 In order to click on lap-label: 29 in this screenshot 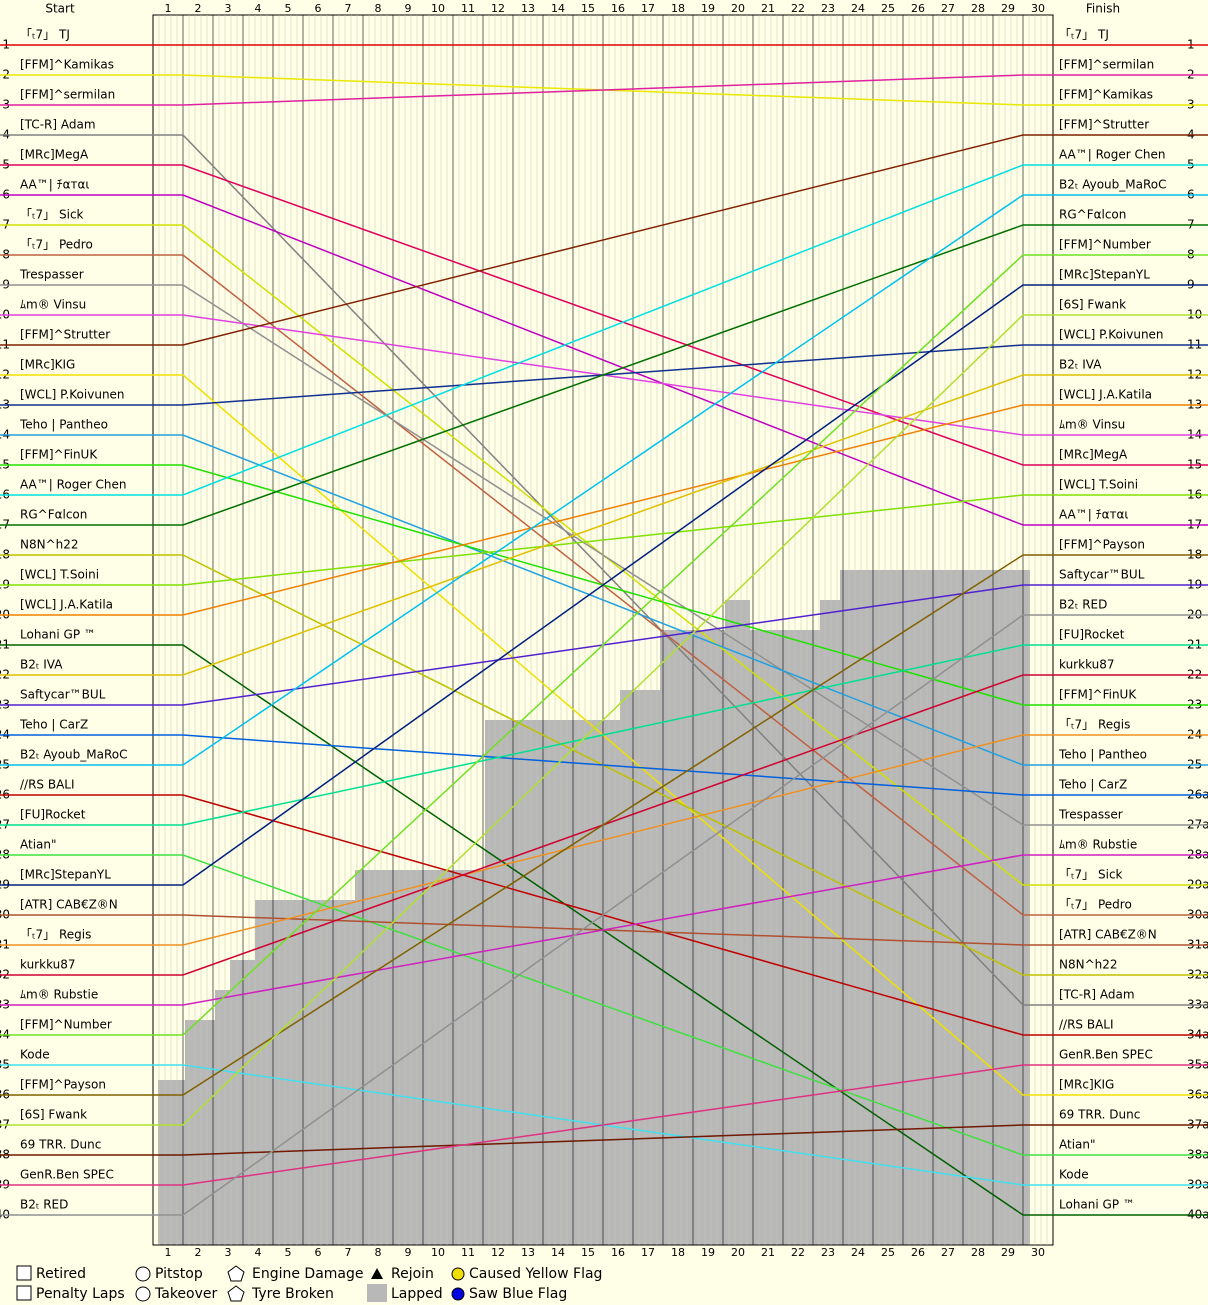, I will do `click(1008, 1252)`.